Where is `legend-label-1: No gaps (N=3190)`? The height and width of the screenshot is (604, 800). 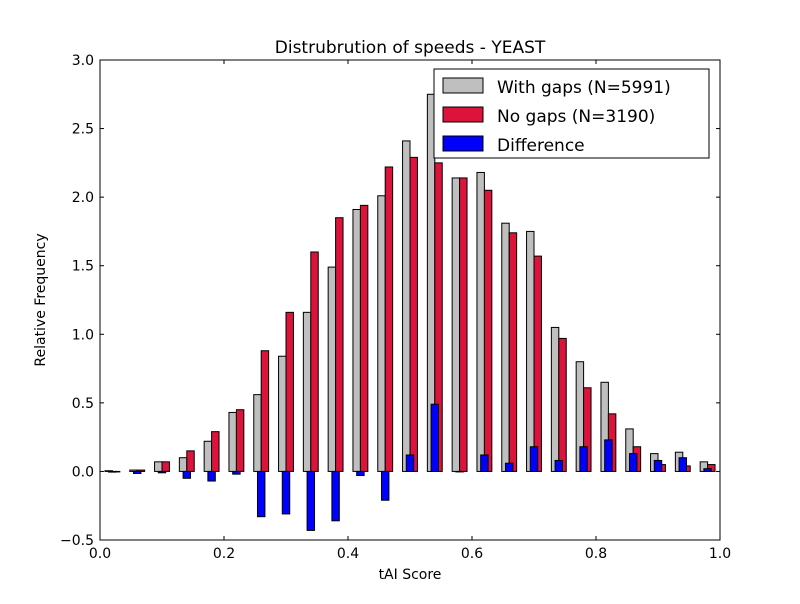 legend-label-1: No gaps (N=3190) is located at coordinates (576, 117).